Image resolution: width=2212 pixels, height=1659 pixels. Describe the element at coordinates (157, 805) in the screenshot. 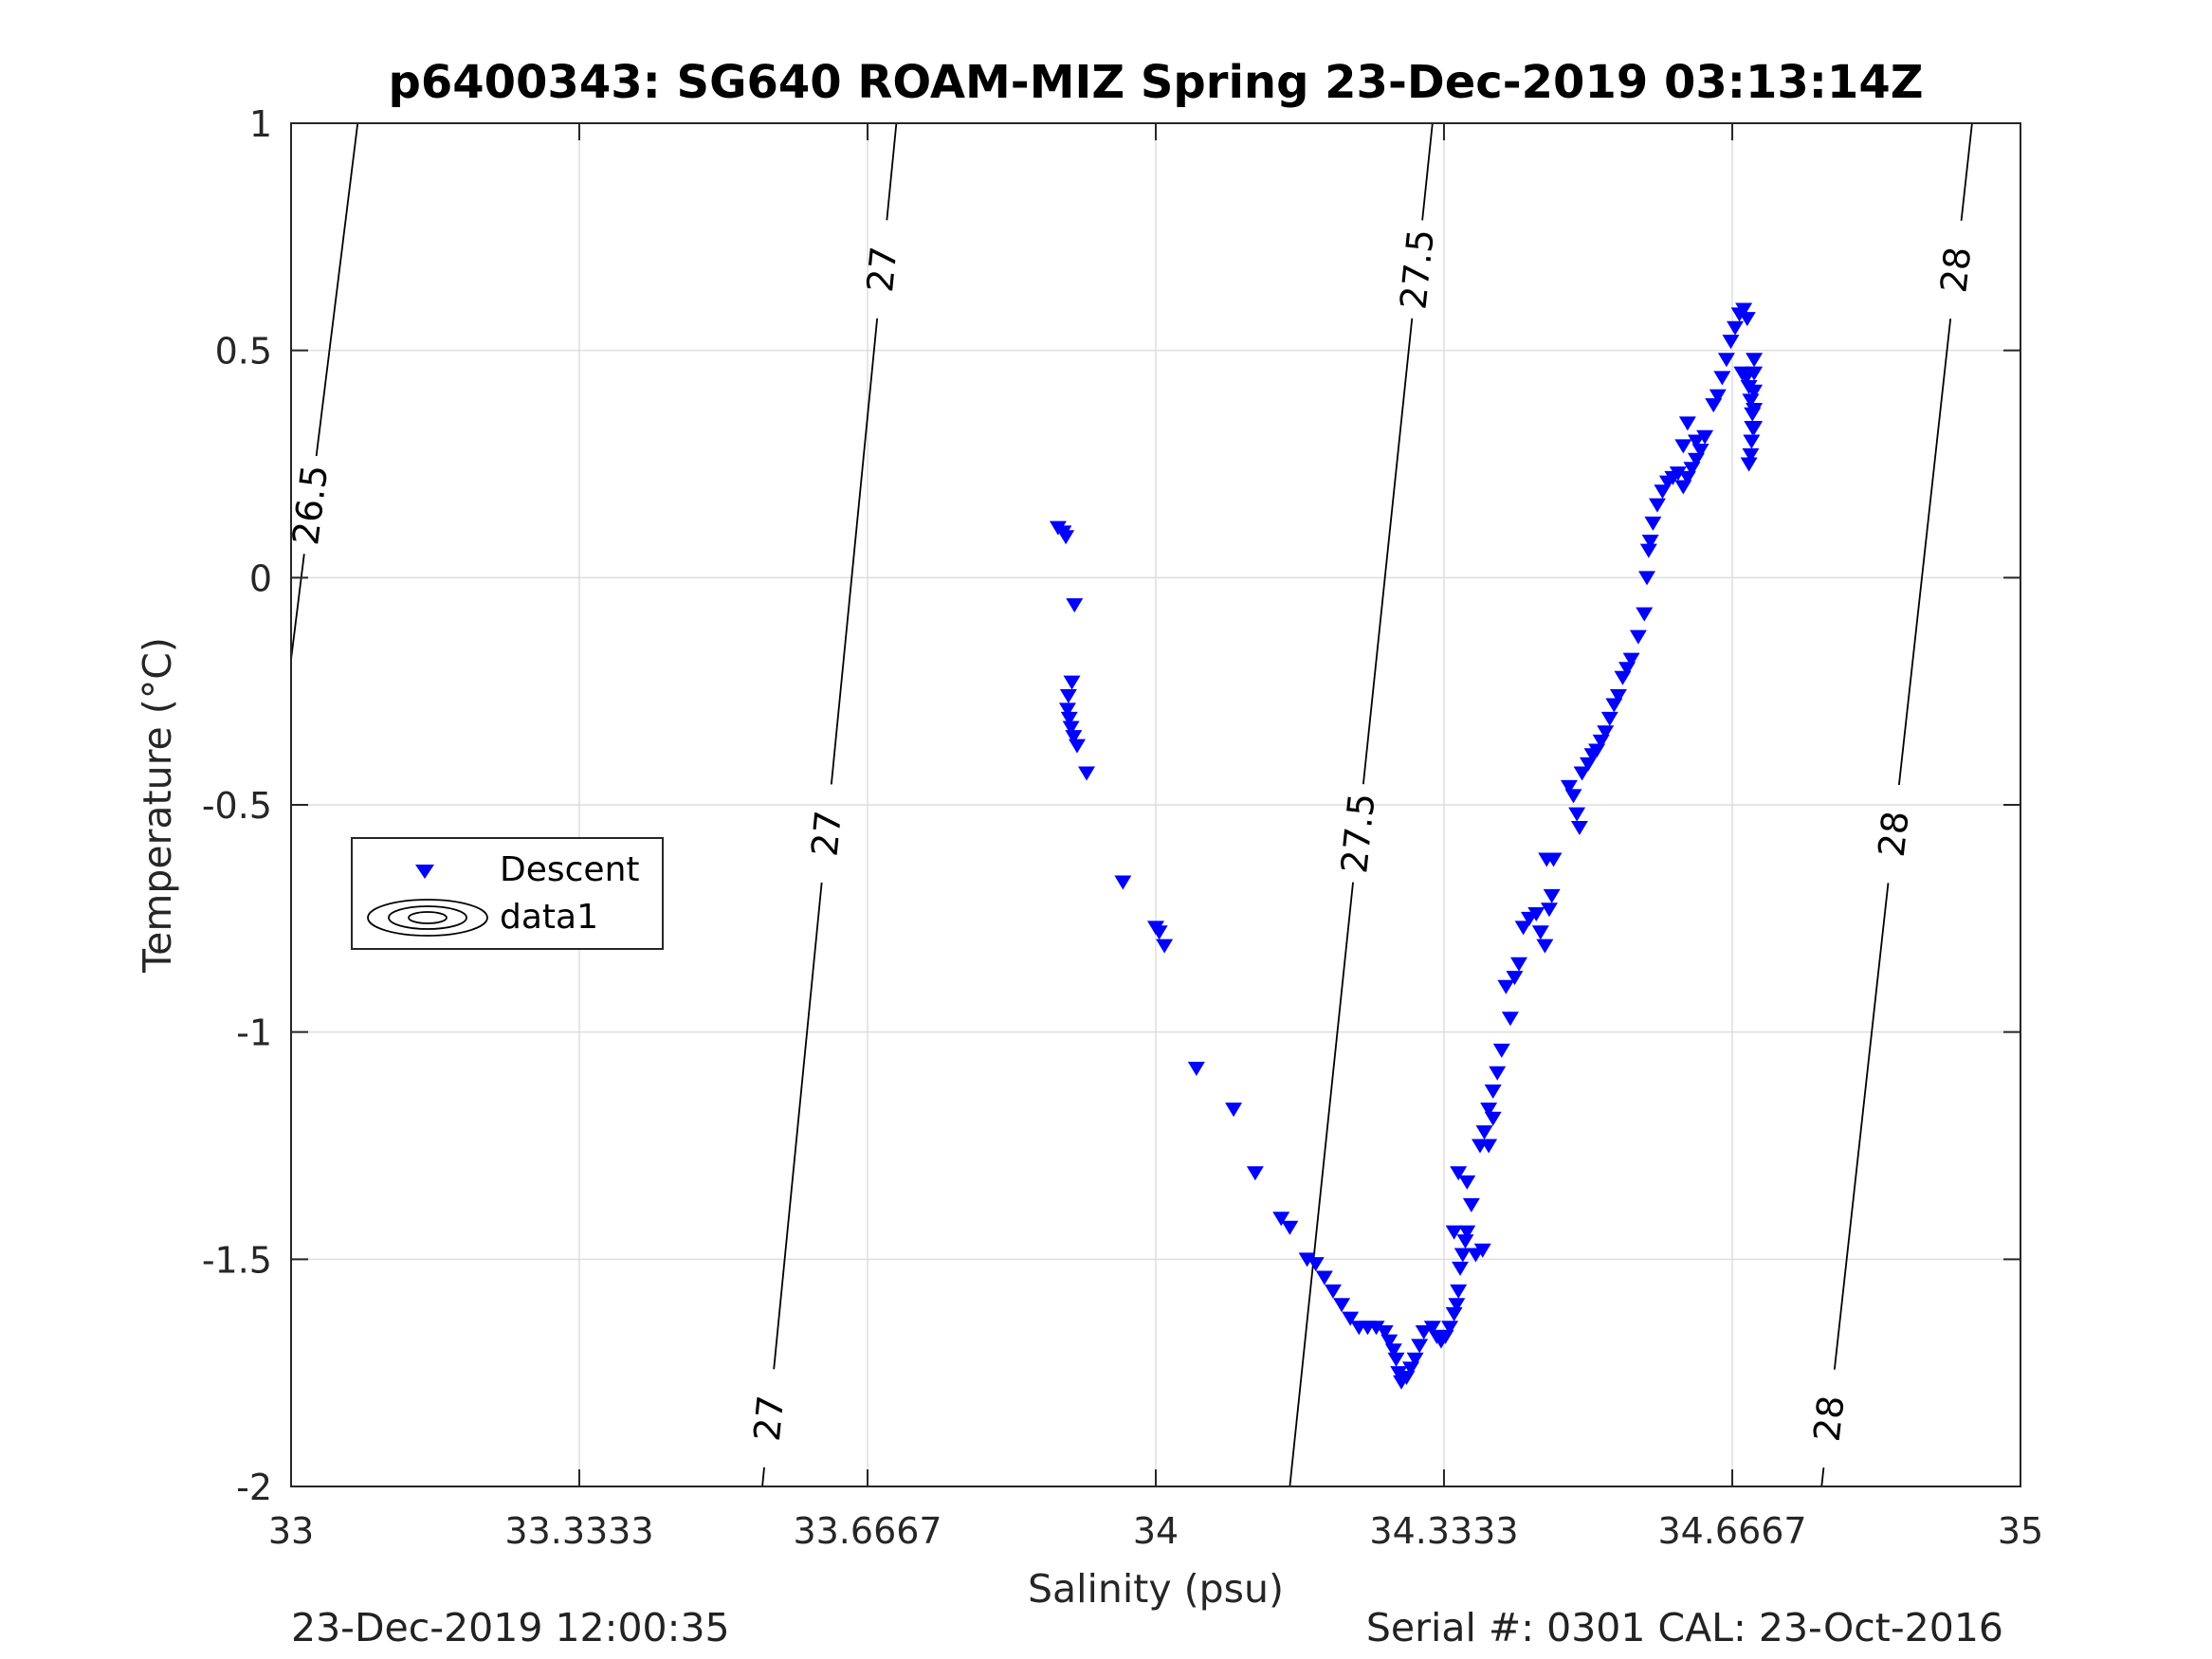

I see `y-axis-label: Temperature (°C)` at that location.